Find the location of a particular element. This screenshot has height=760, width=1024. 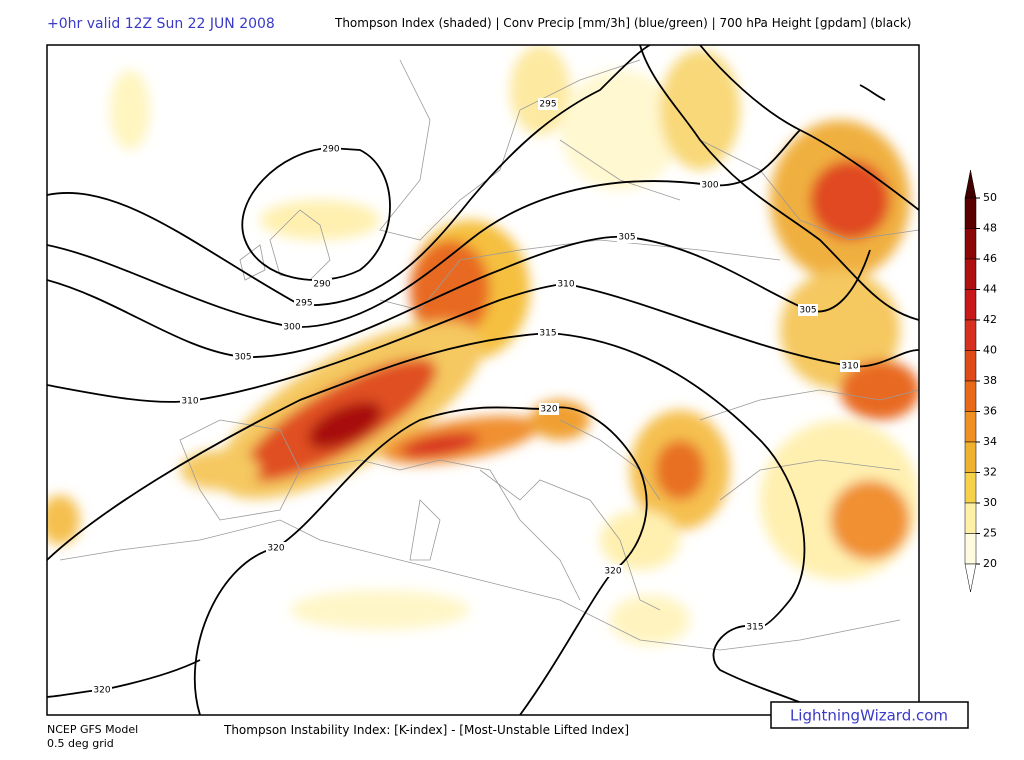

colorbar-label: 40 is located at coordinates (990, 350).